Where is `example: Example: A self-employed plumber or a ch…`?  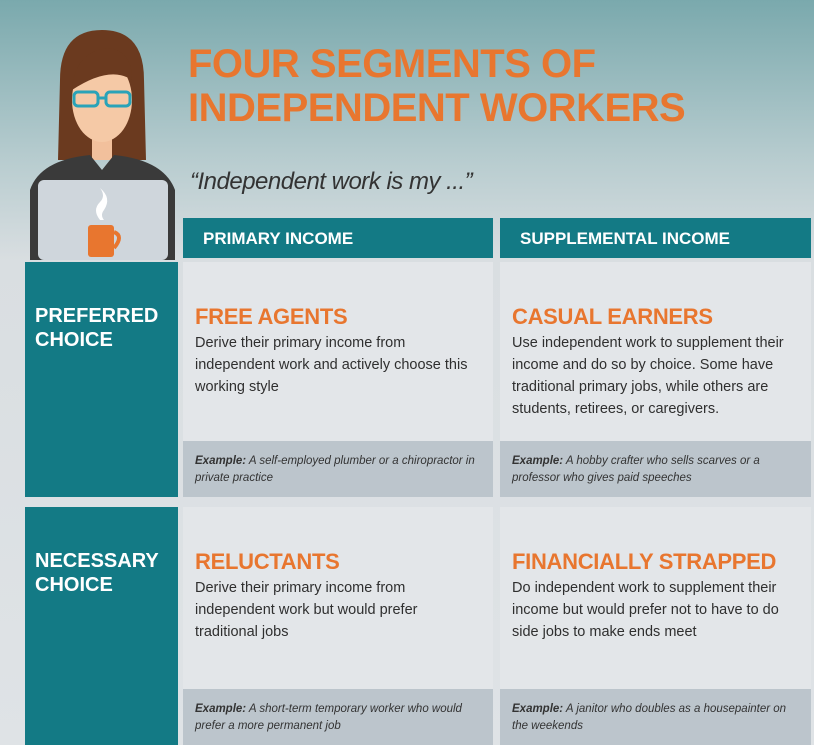 example: Example: A self-employed plumber or a ch… is located at coordinates (338, 469).